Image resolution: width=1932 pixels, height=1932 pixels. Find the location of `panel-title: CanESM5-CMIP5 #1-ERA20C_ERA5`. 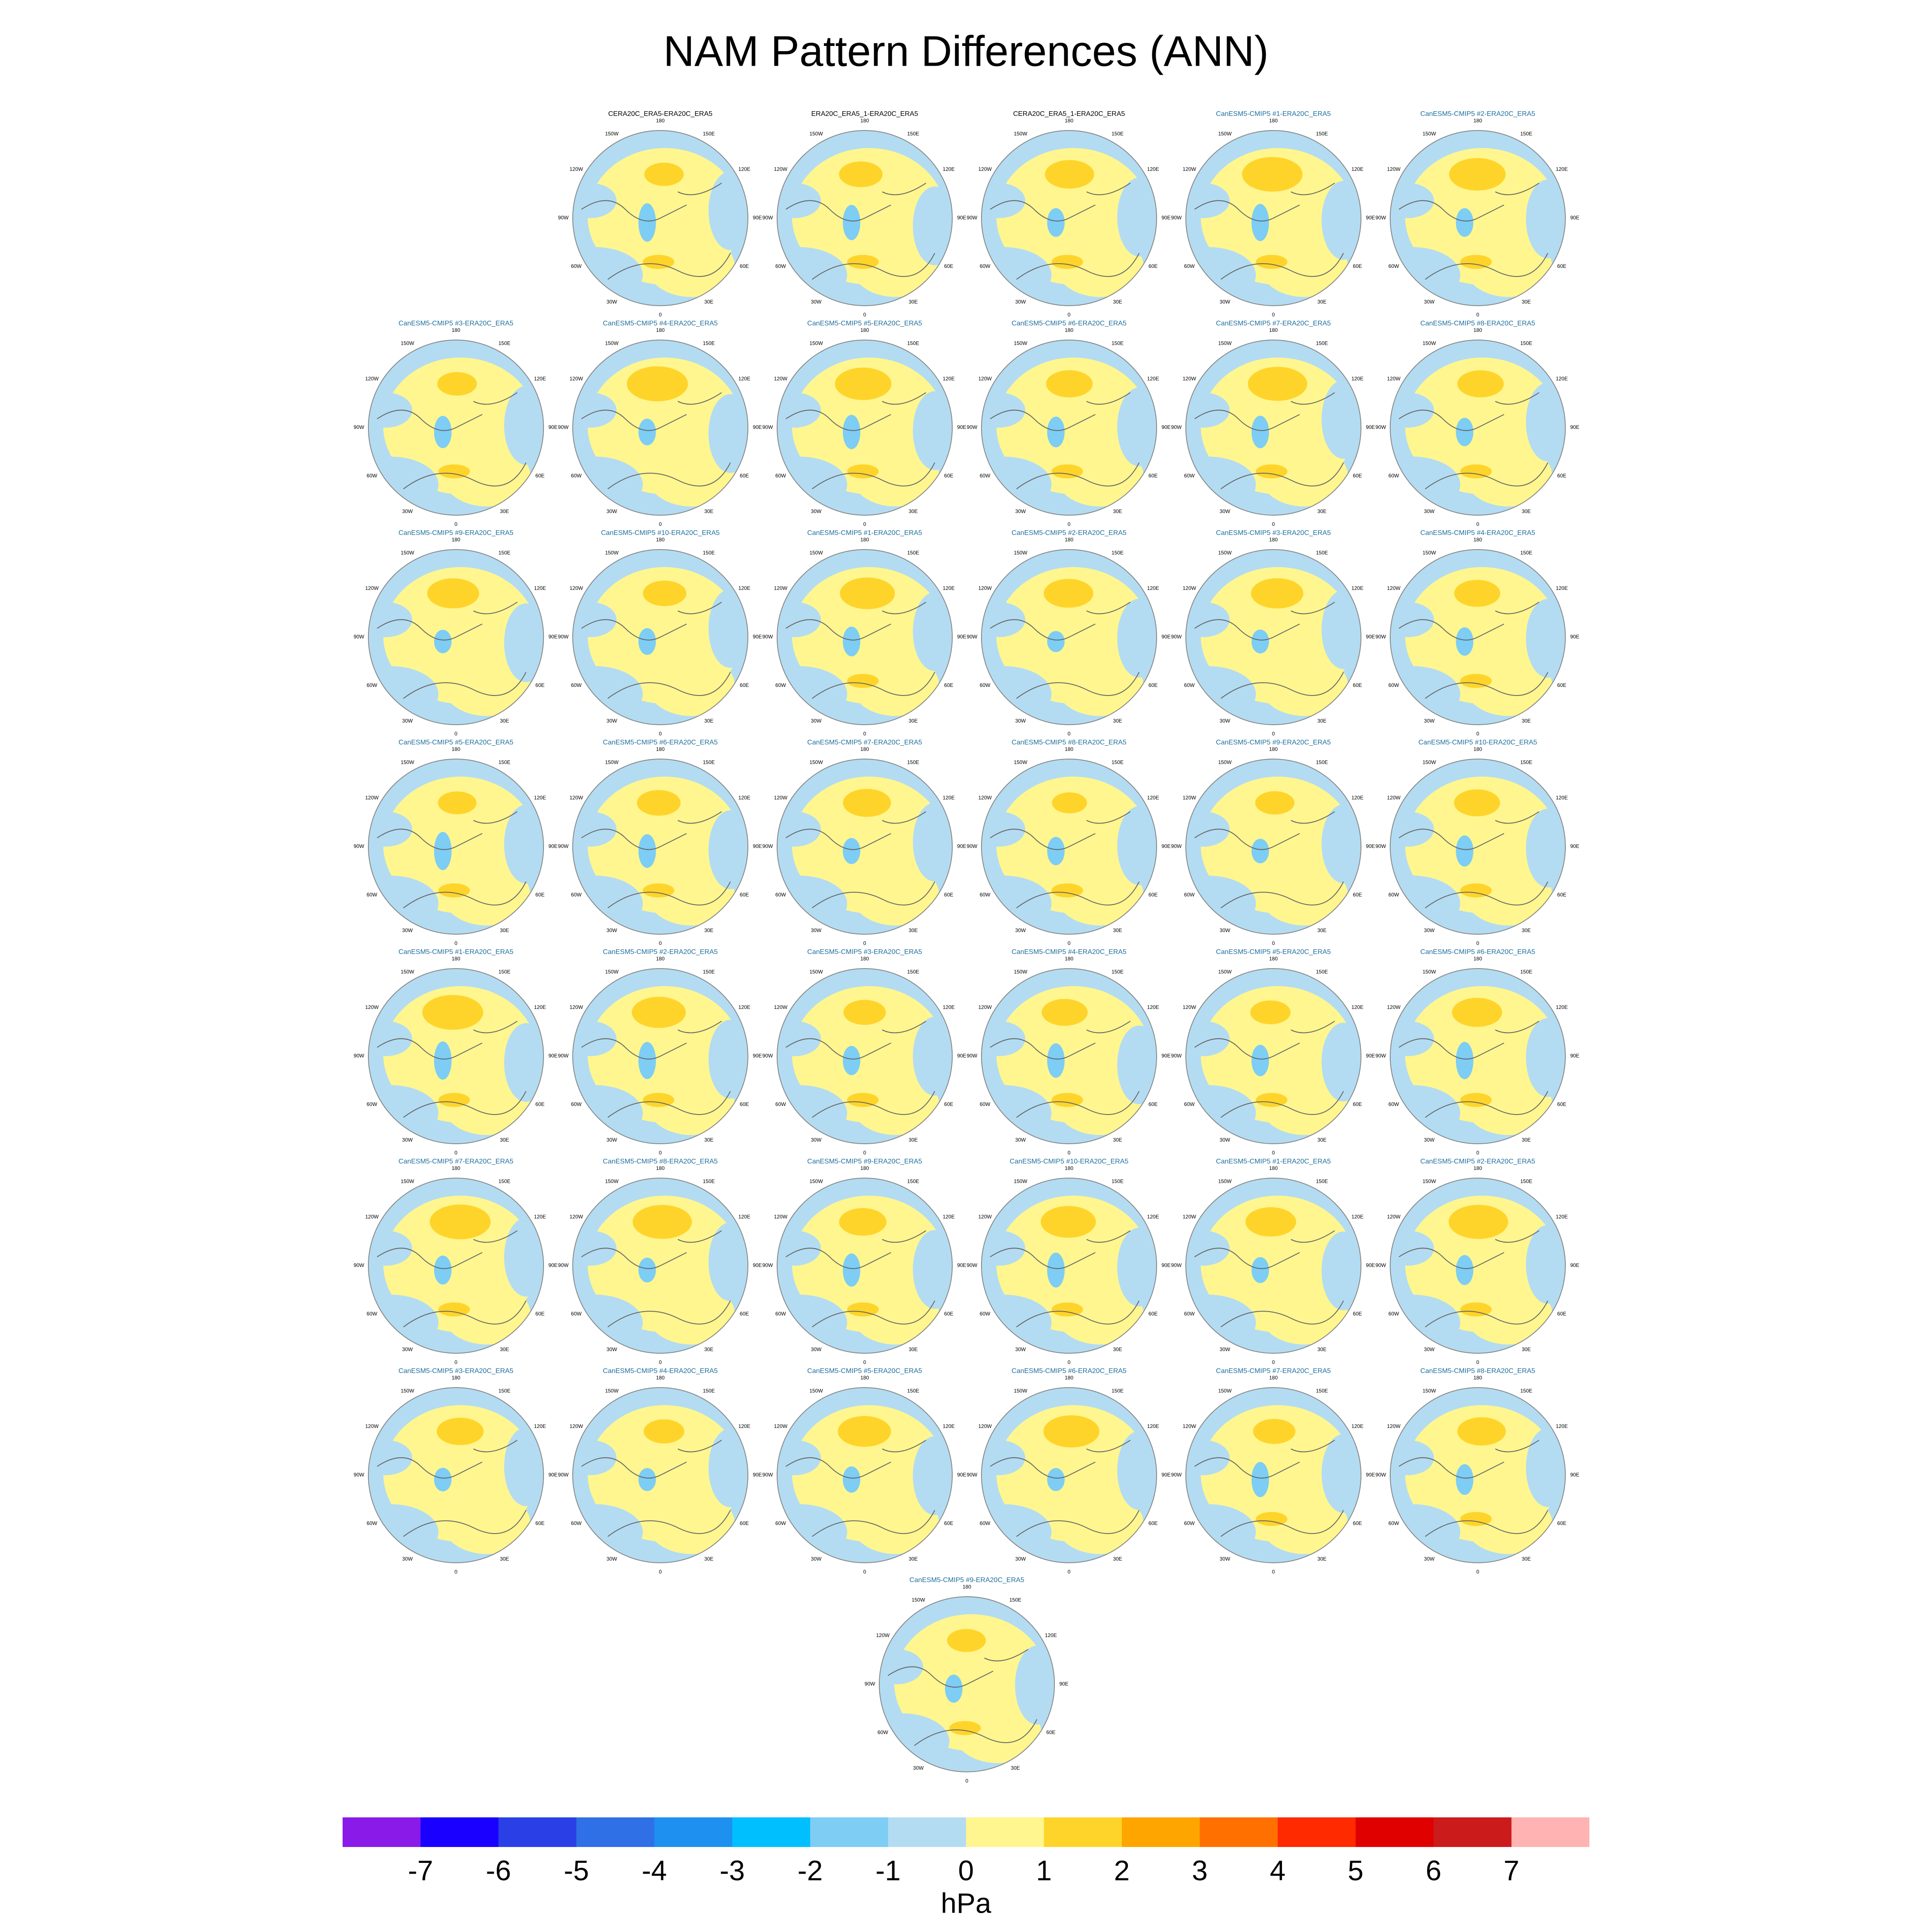

panel-title: CanESM5-CMIP5 #1-ERA20C_ERA5 is located at coordinates (865, 533).